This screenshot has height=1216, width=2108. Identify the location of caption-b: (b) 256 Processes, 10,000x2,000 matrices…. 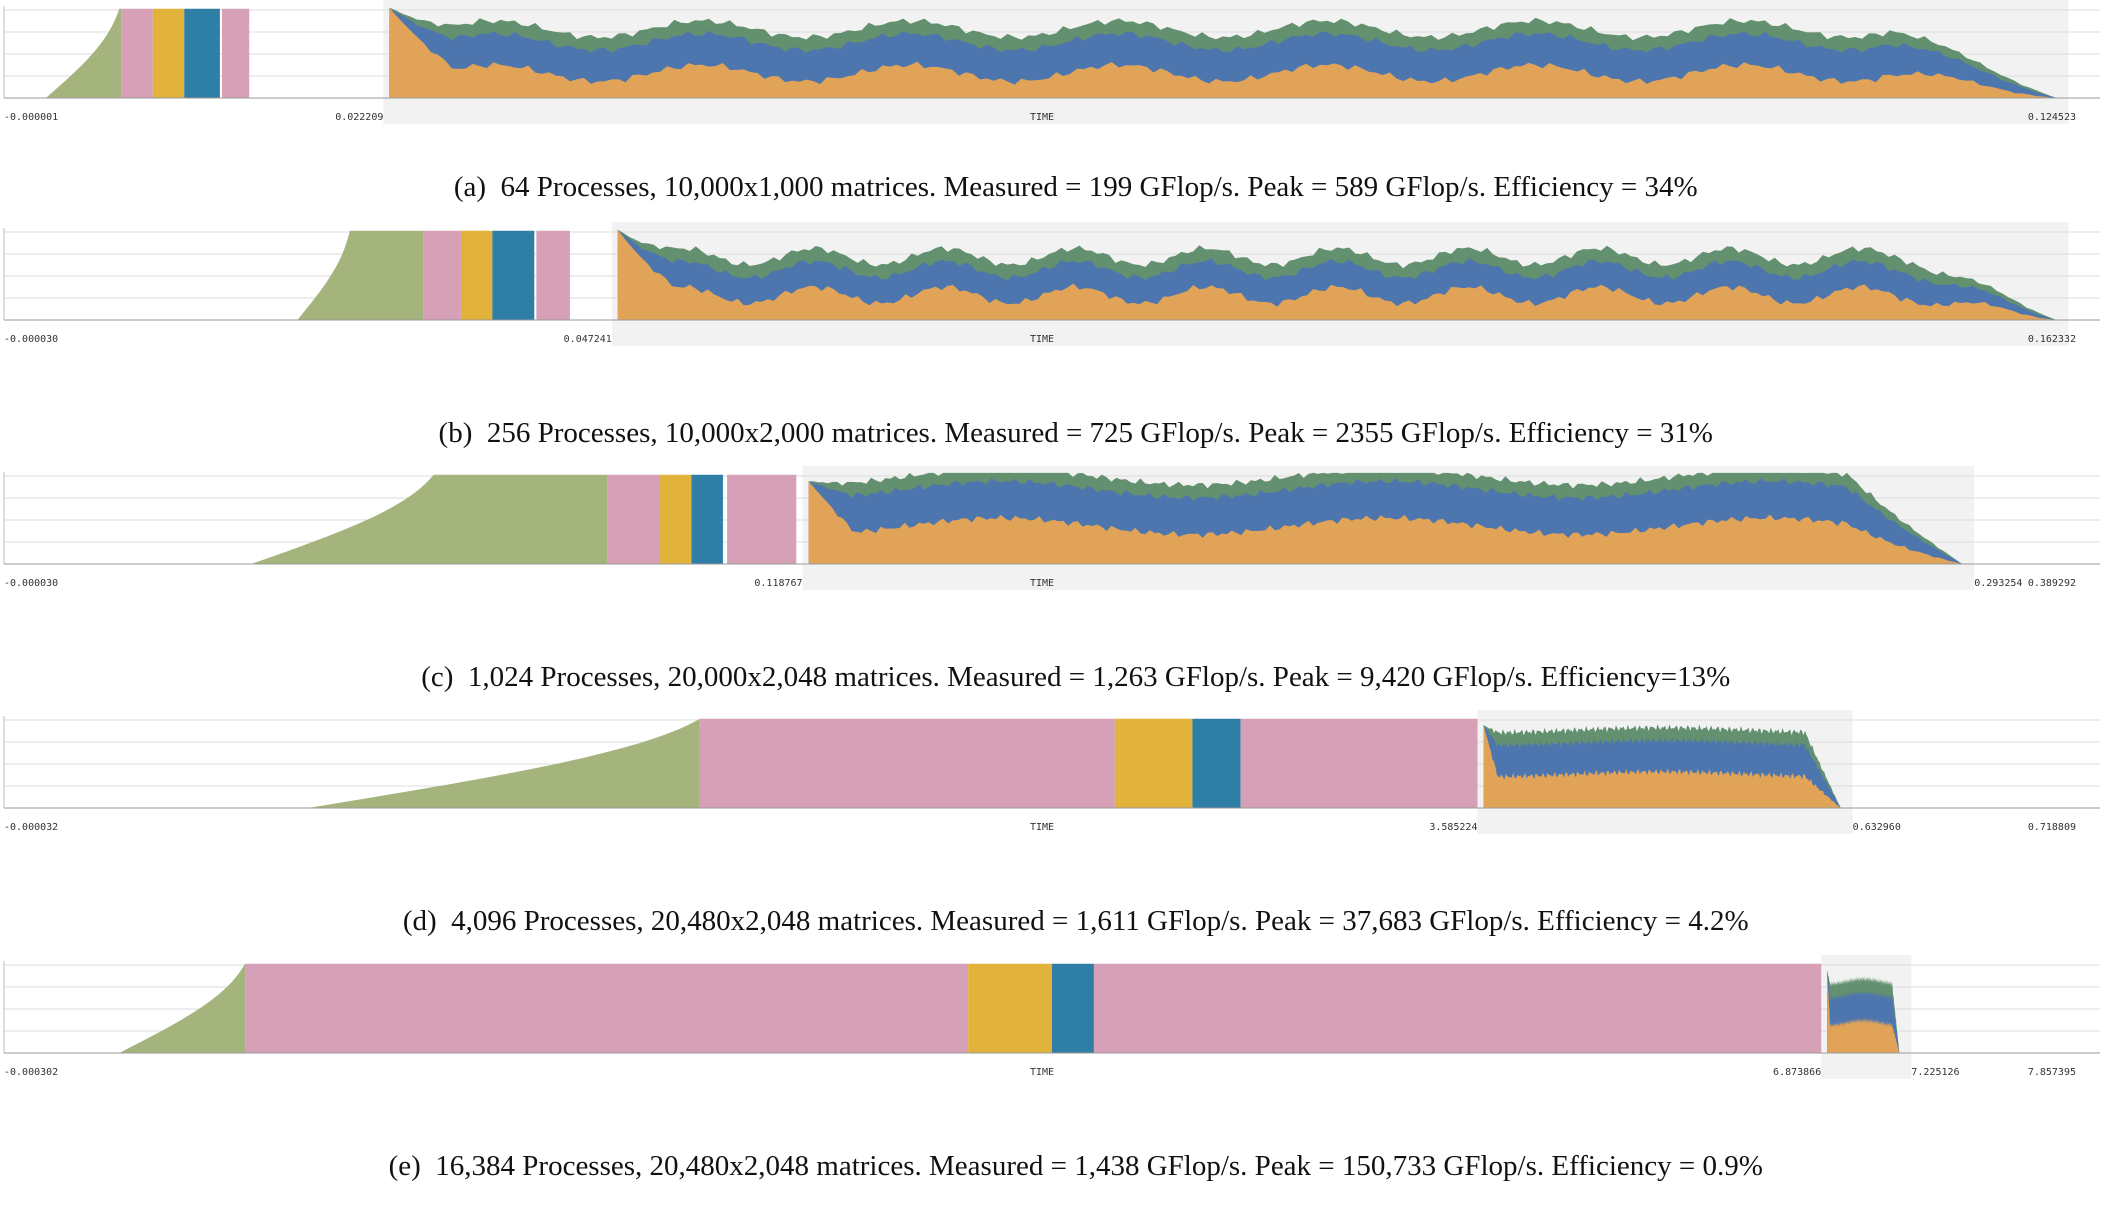
(1054, 433).